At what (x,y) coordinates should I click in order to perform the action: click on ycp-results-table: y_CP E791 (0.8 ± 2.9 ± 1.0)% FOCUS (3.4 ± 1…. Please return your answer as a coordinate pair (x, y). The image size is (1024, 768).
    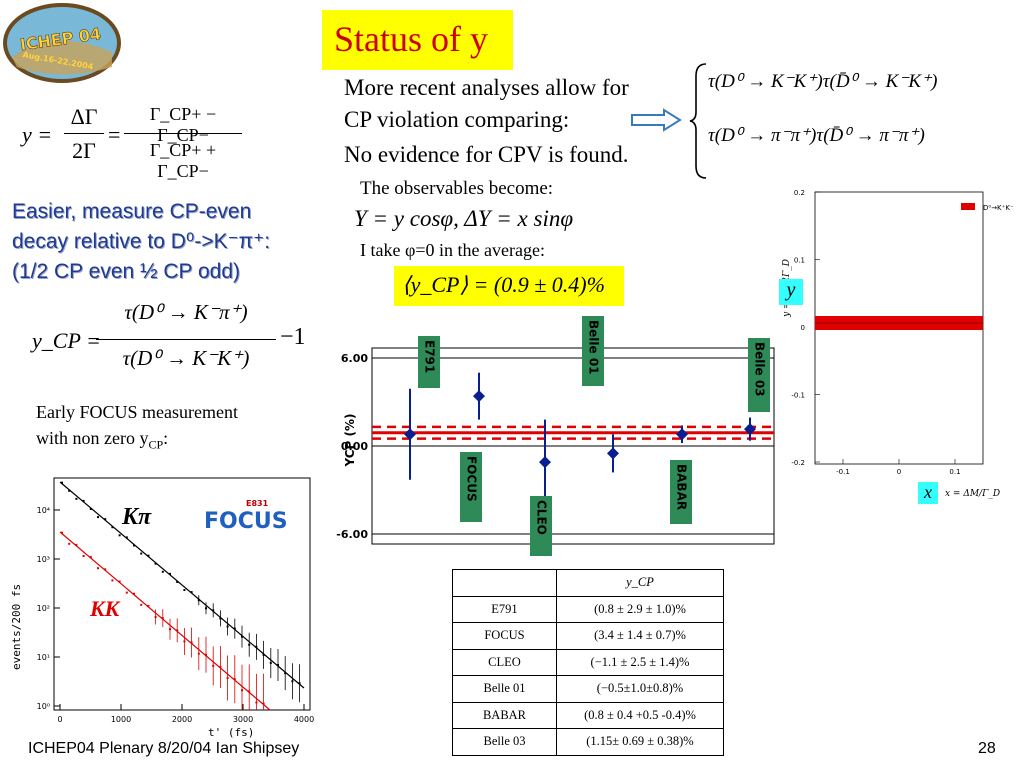
    Looking at the image, I should click on (588, 662).